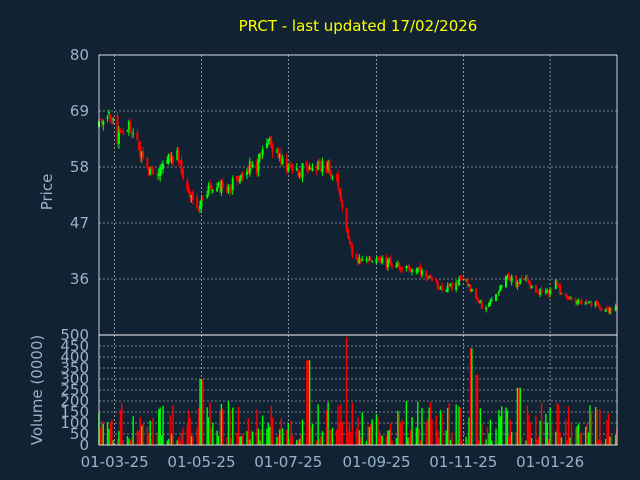  What do you see at coordinates (79, 434) in the screenshot?
I see `volume-y-tick-label: 50` at bounding box center [79, 434].